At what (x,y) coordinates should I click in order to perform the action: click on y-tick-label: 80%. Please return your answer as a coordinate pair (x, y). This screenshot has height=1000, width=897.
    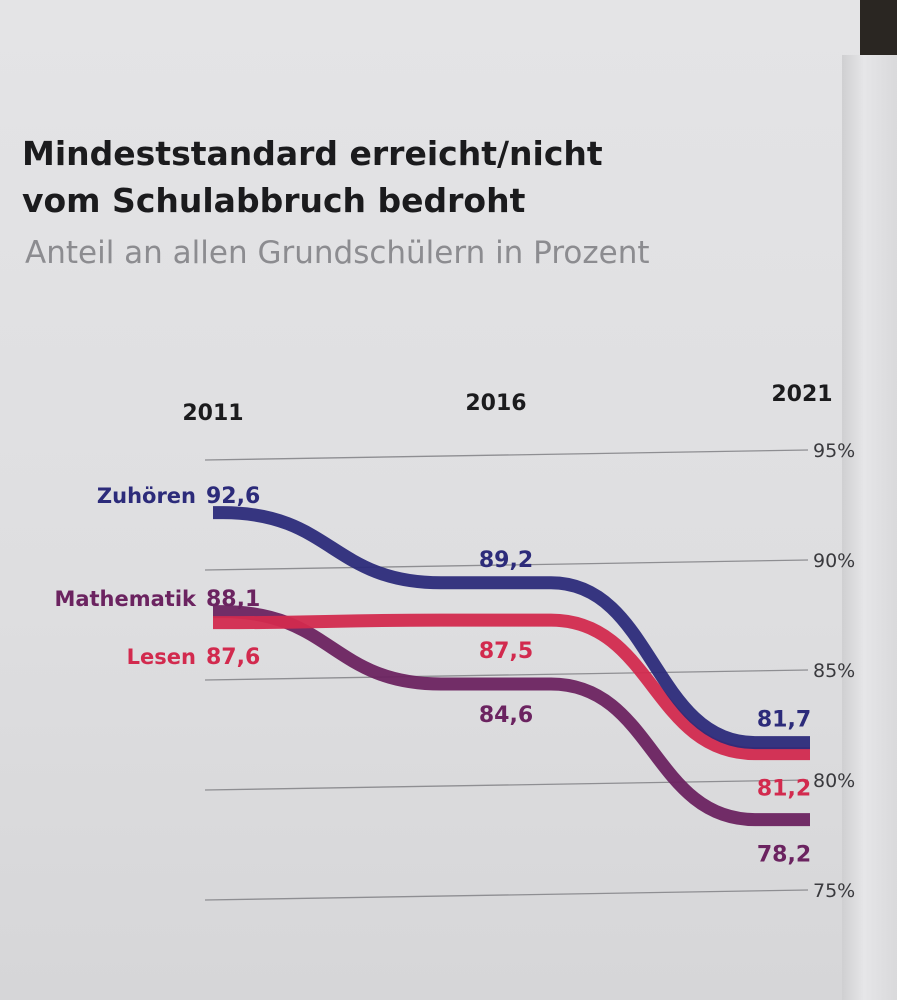
    Looking at the image, I should click on (834, 781).